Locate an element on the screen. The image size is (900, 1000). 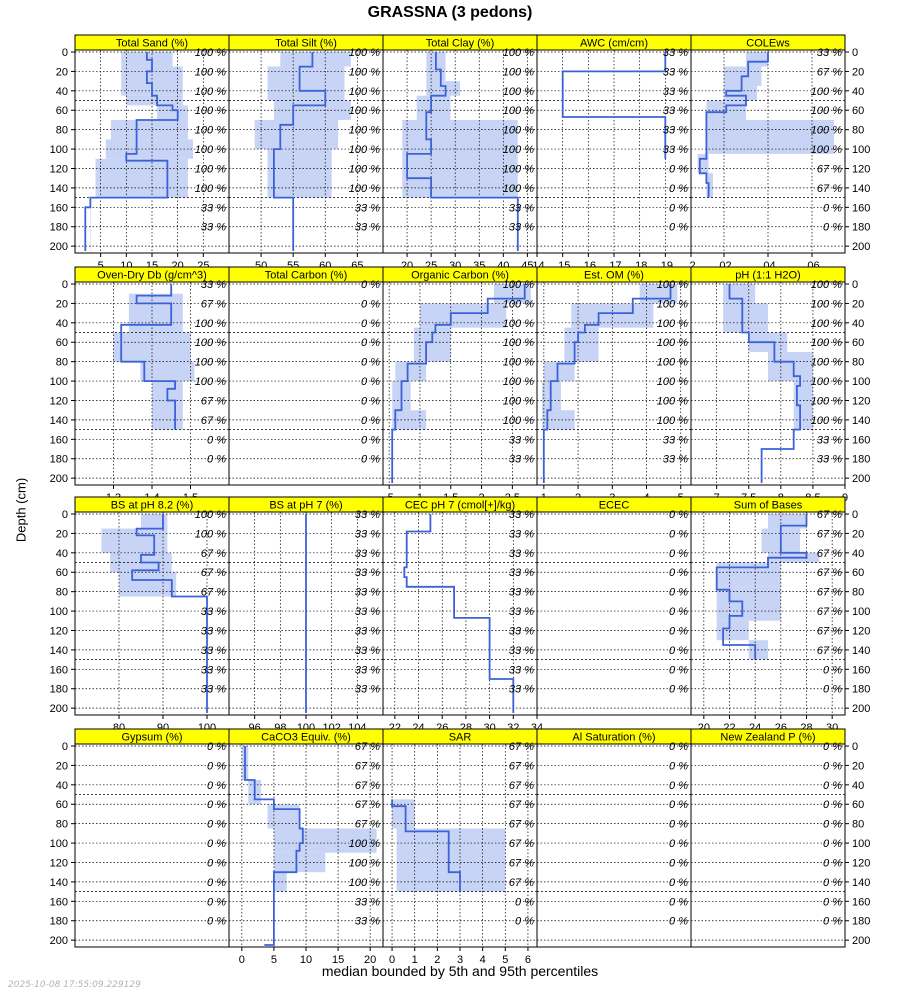
panel-16-frame is located at coordinates (152, 845).